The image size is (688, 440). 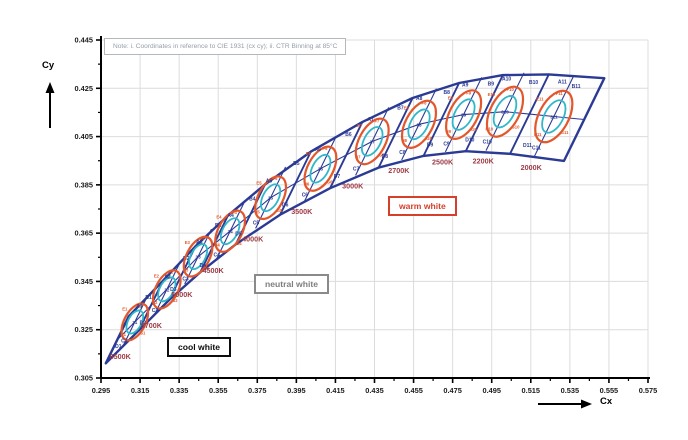 What do you see at coordinates (399, 170) in the screenshot?
I see `cct-label: 2700K` at bounding box center [399, 170].